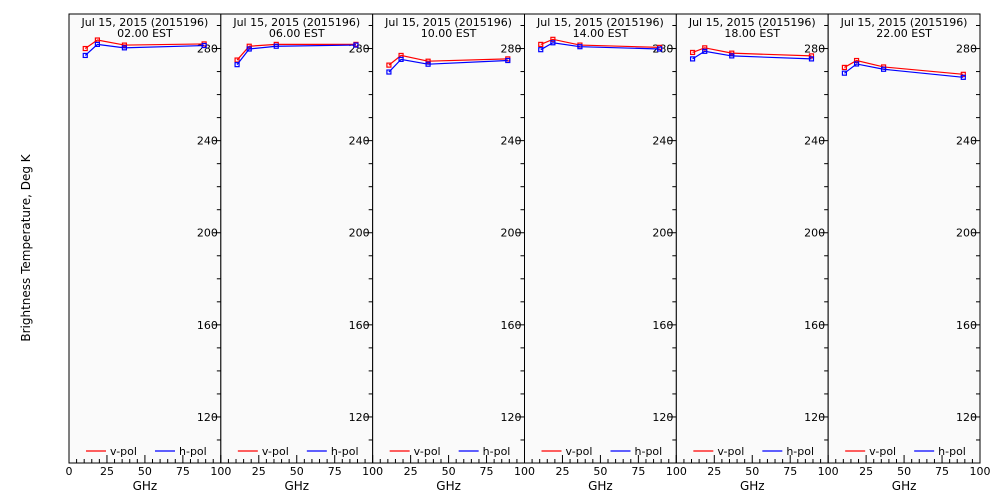 This screenshot has width=1000, height=500. What do you see at coordinates (601, 33) in the screenshot?
I see `panel-subtitle: 14.00 EST` at bounding box center [601, 33].